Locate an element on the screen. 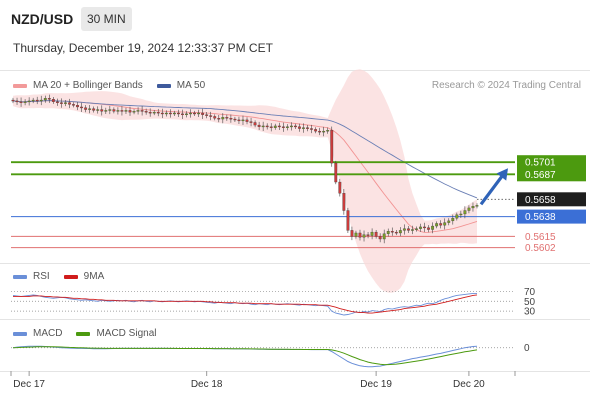 Image resolution: width=590 pixels, height=400 pixels. forecast-arrow-shaft is located at coordinates (492, 189).